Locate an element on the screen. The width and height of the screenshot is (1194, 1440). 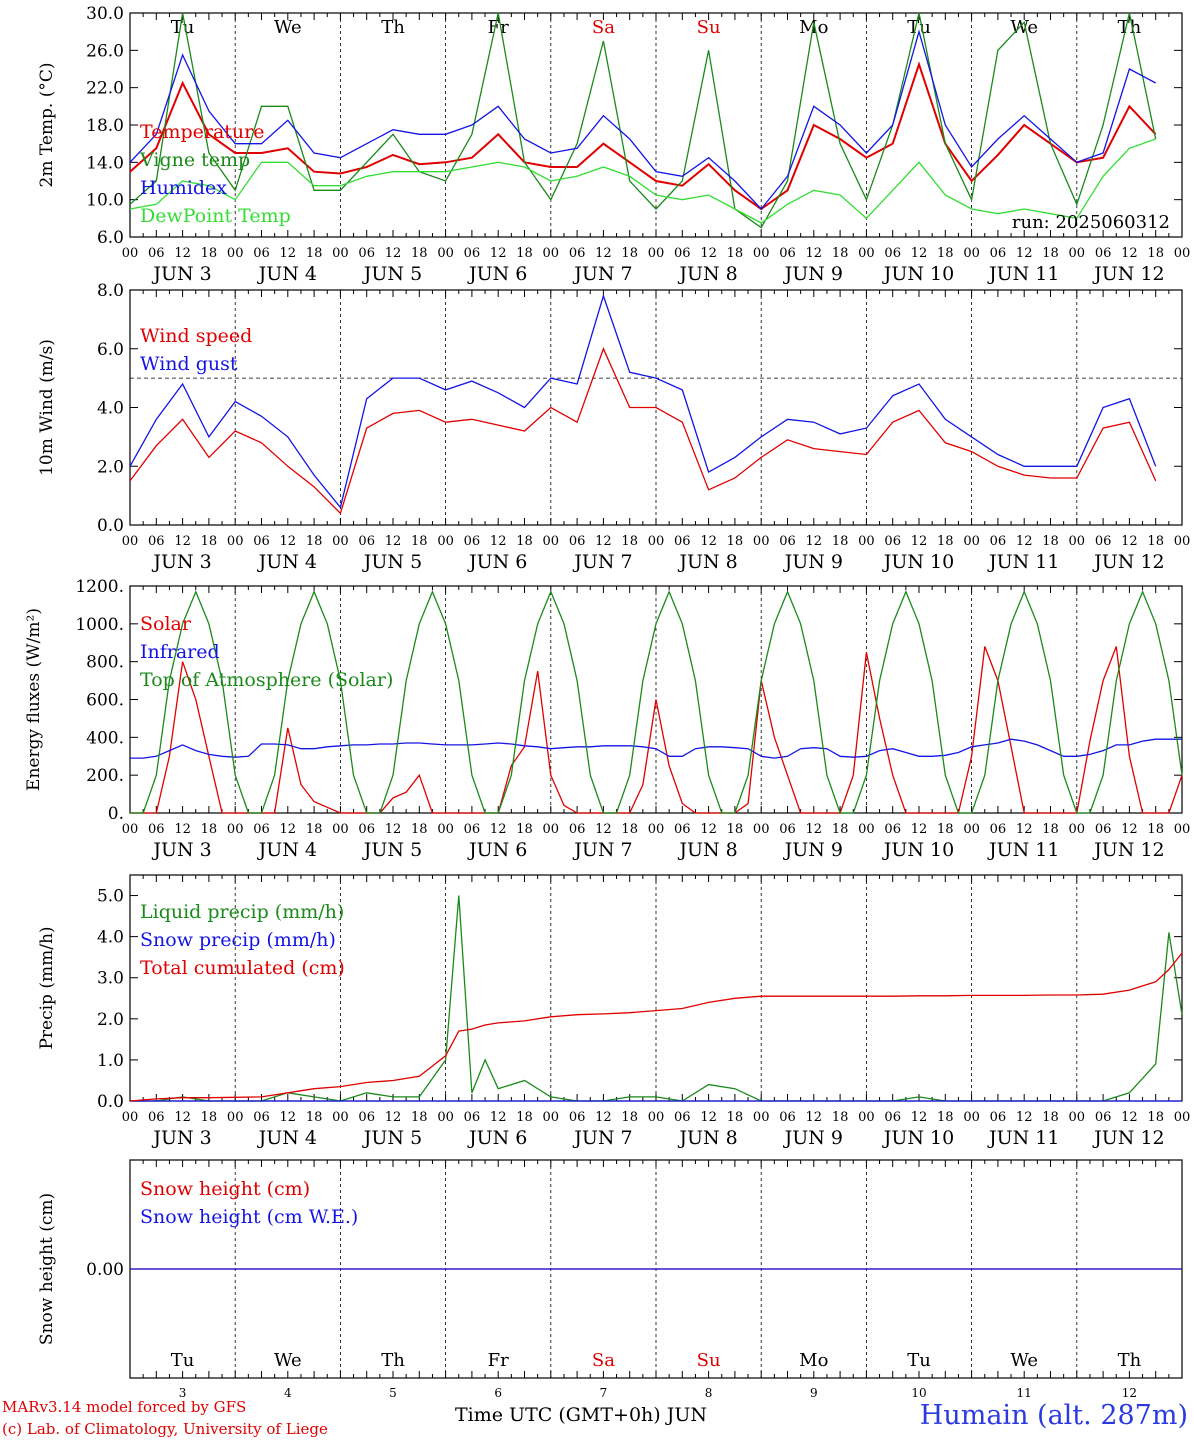
legend-entry: Vigne temp is located at coordinates (194, 160).